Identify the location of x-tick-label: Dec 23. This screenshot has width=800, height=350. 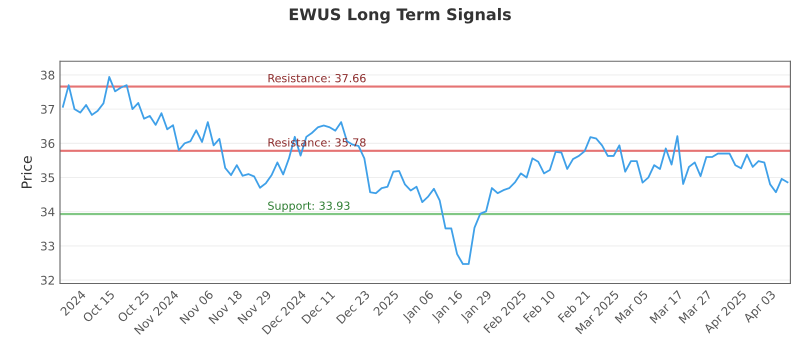
(353, 307).